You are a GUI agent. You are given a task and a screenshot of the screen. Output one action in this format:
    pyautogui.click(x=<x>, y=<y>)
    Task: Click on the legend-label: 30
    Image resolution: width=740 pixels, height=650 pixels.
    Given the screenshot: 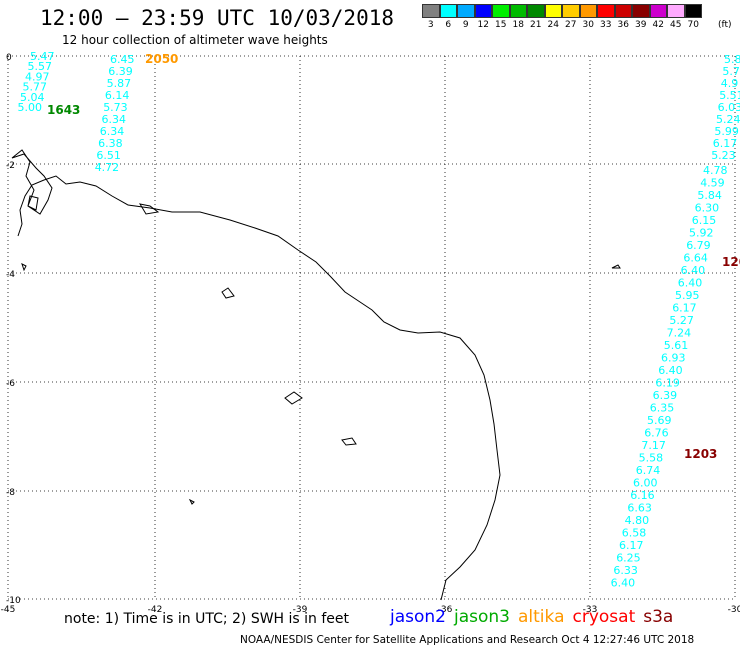 What is the action you would take?
    pyautogui.click(x=588, y=25)
    